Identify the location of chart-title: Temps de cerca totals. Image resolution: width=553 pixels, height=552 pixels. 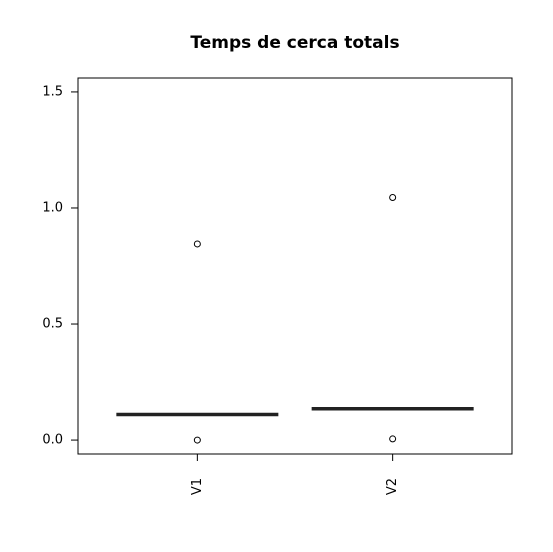
(294, 43).